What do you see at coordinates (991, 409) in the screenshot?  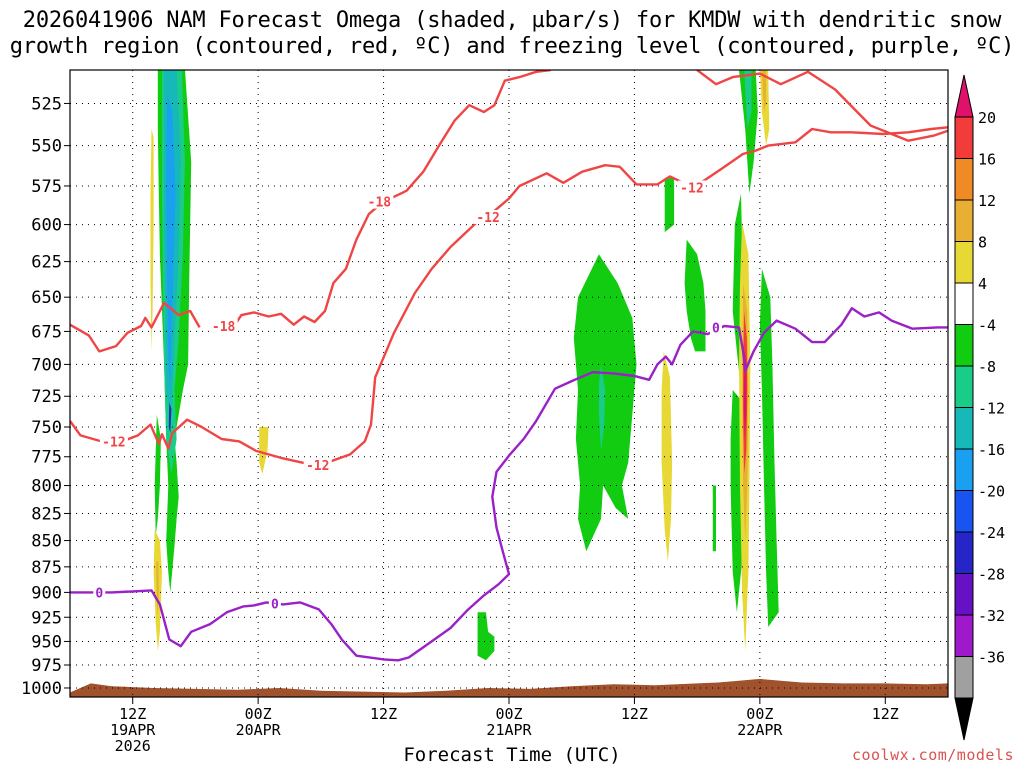 I see `colorbar-label: -12` at bounding box center [991, 409].